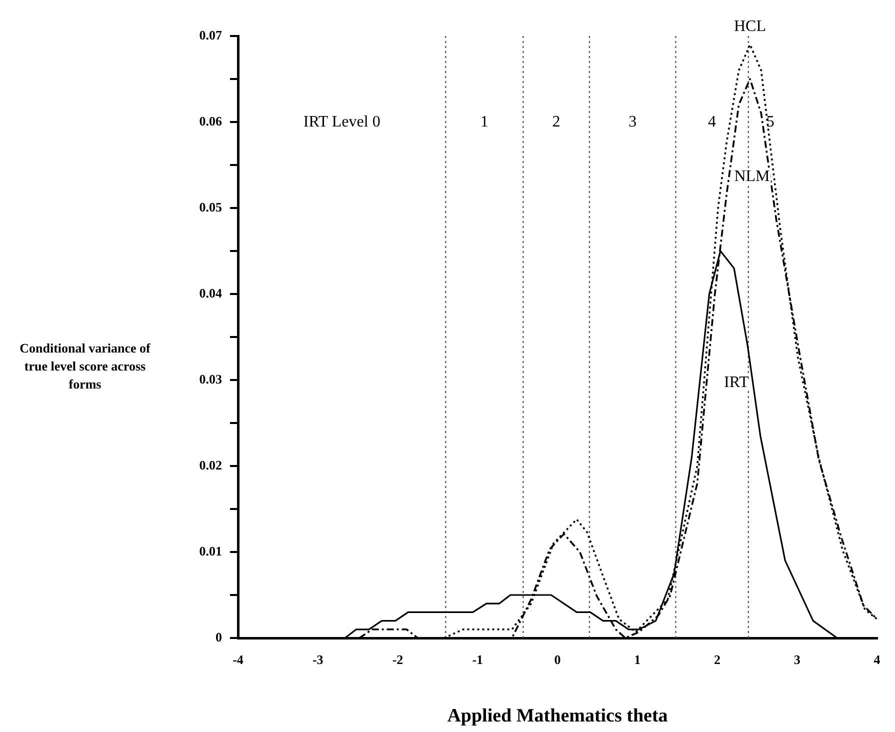 Image resolution: width=895 pixels, height=732 pixels. What do you see at coordinates (478, 660) in the screenshot?
I see `x-tick-label: -1` at bounding box center [478, 660].